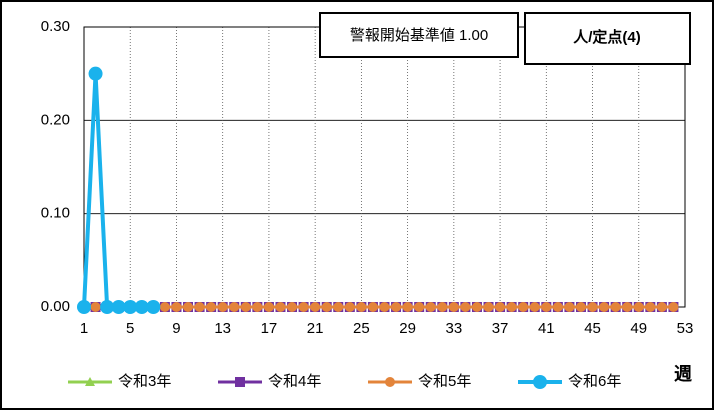 The height and width of the screenshot is (415, 714). Describe the element at coordinates (407, 328) in the screenshot. I see `x-tick-label: 29` at that location.